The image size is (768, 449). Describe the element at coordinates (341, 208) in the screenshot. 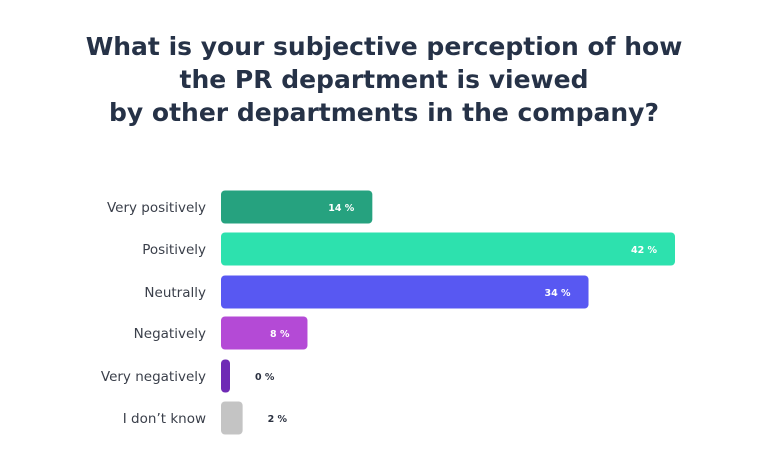

I see `value-label: 14 %` at that location.